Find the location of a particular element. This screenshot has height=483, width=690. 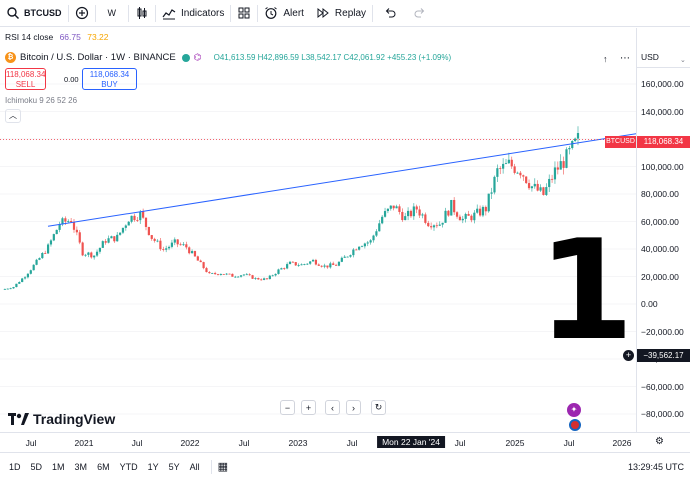

range-button-1m: 1M is located at coordinates (58, 466).